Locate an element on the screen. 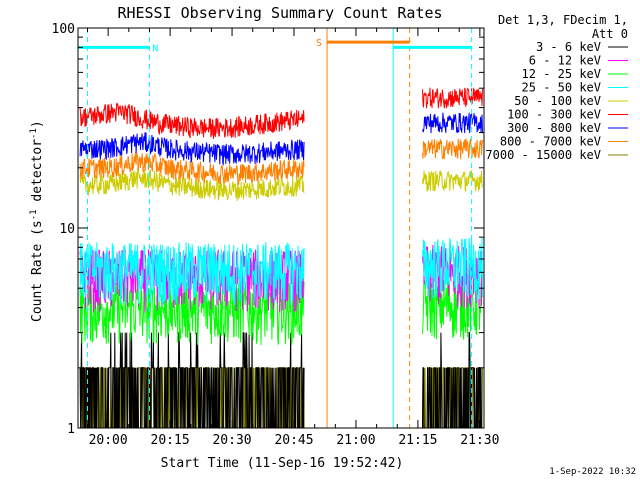  x-tick-label-6: 21:30 is located at coordinates (479, 440).